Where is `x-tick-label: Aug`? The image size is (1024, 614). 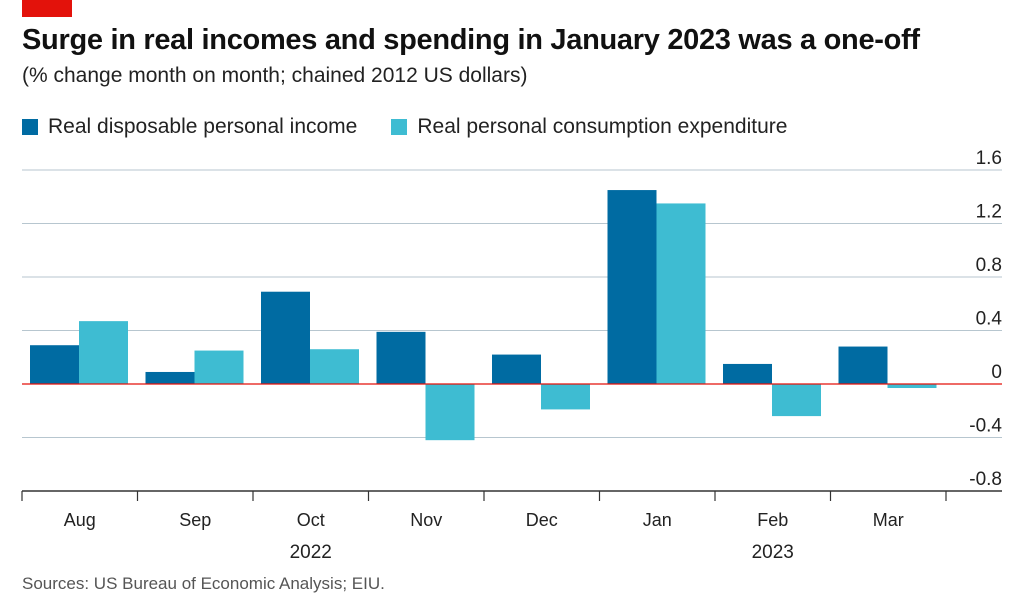
x-tick-label: Aug is located at coordinates (80, 520).